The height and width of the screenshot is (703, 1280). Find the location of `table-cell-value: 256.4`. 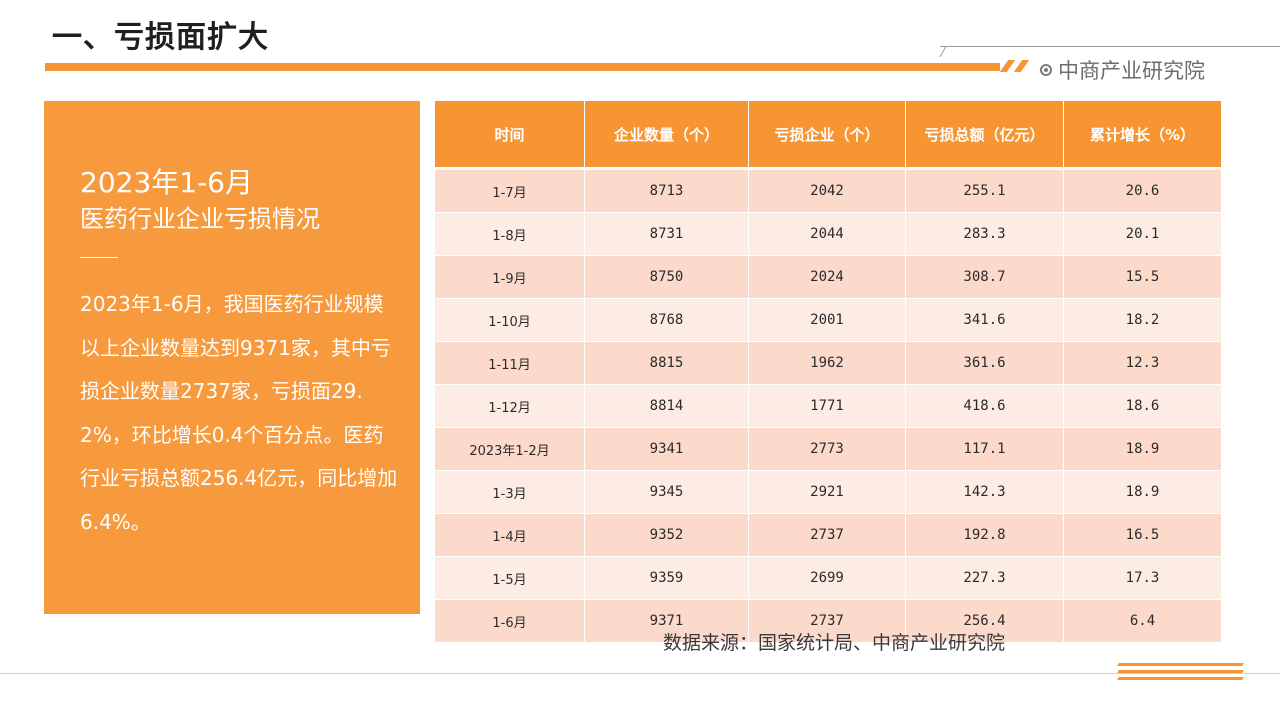

table-cell-value: 256.4 is located at coordinates (985, 620).